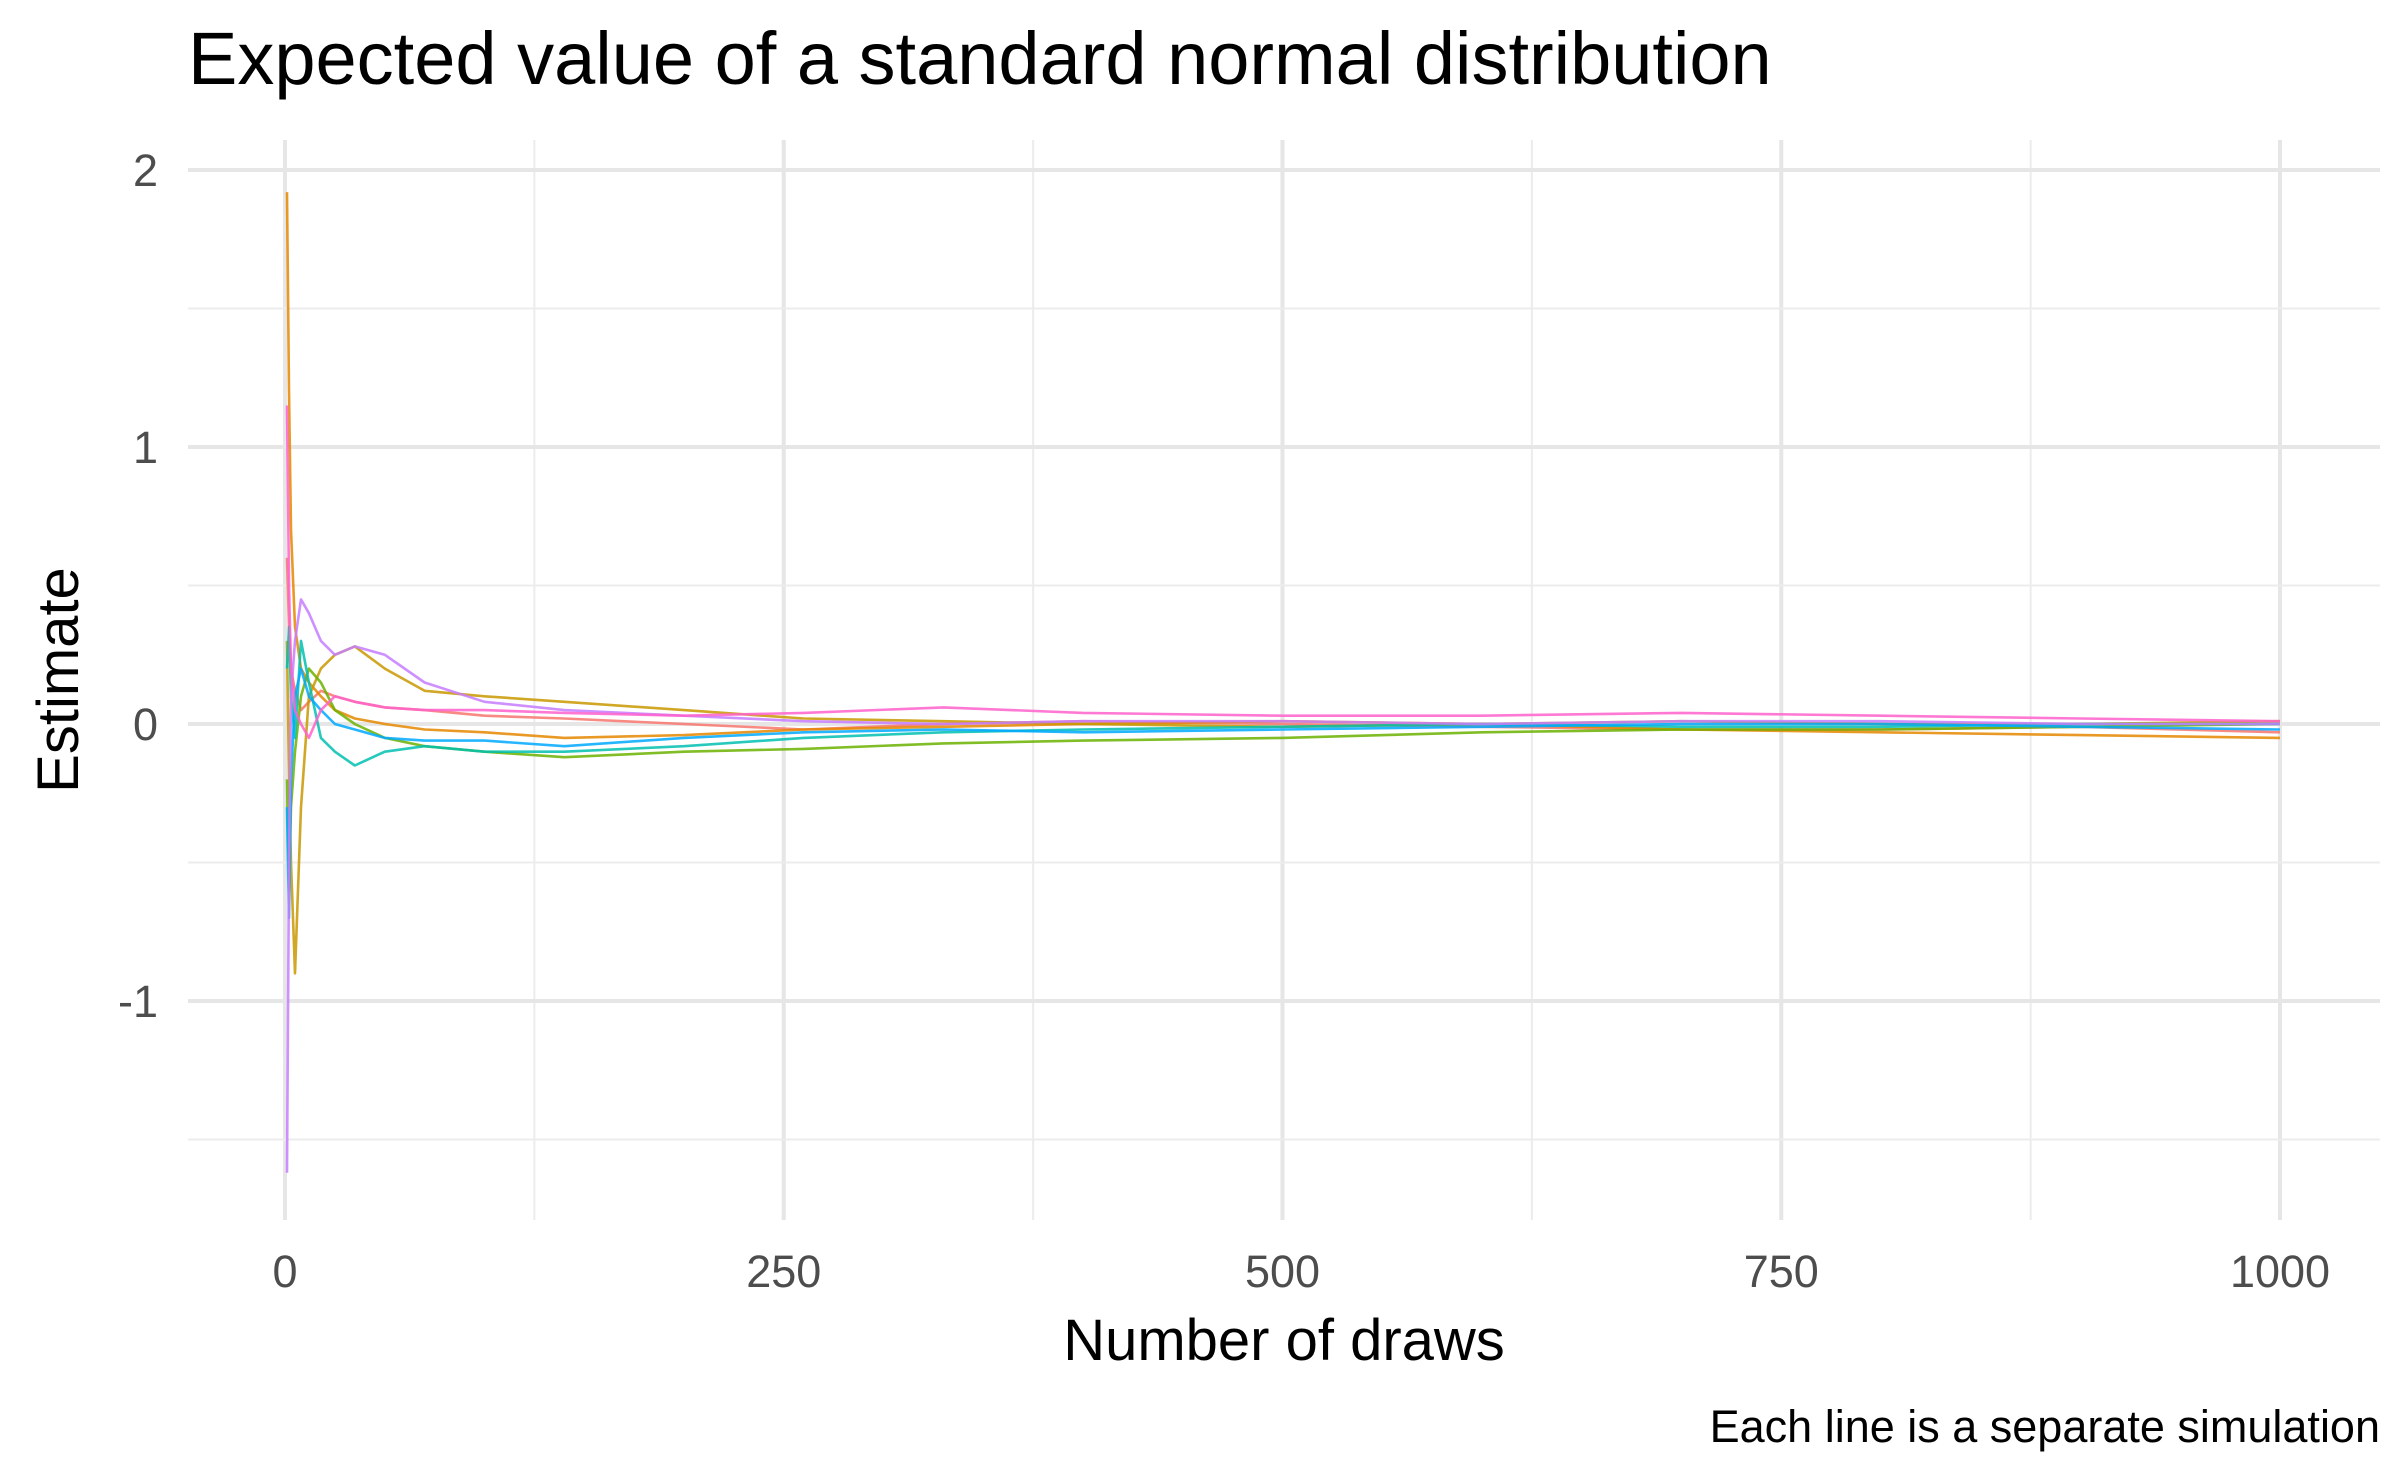  Describe the element at coordinates (145, 170) in the screenshot. I see `y-tick-label: 2` at that location.